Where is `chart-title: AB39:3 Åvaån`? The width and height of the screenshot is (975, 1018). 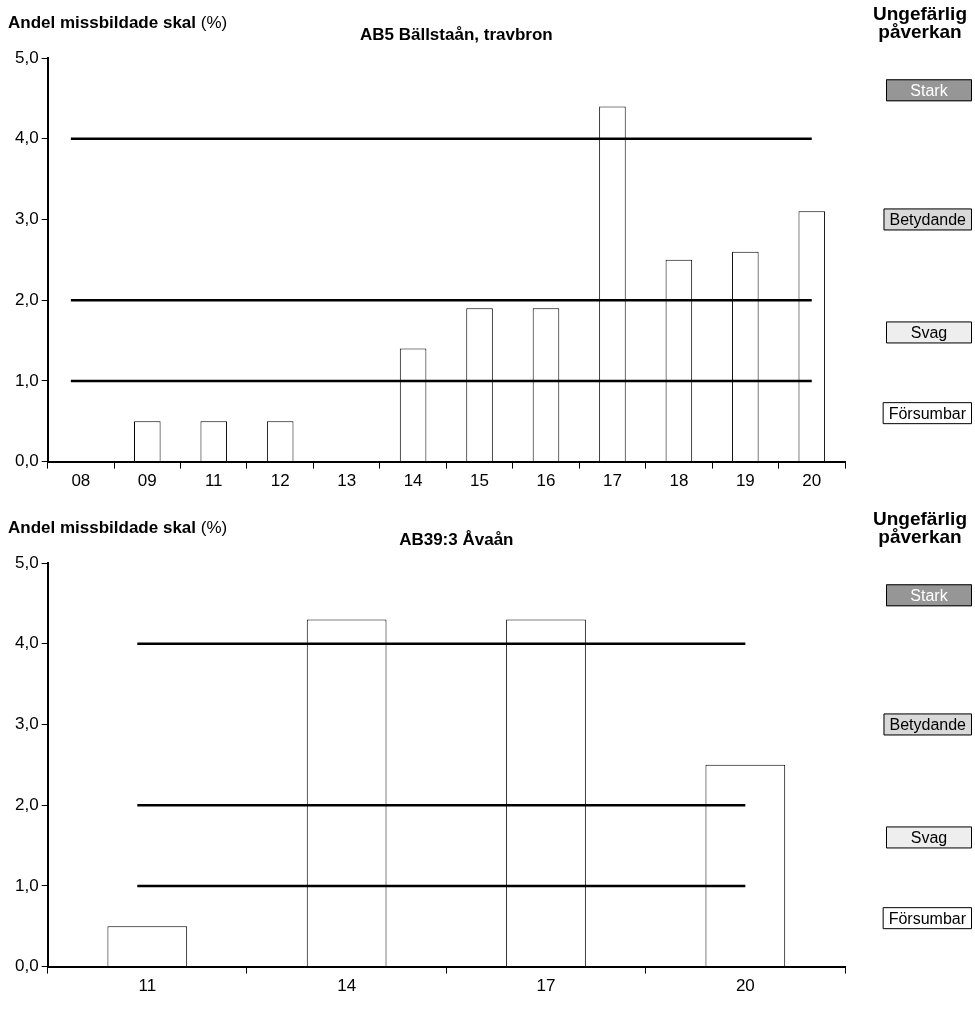
chart-title: AB39:3 Åvaån is located at coordinates (456, 539).